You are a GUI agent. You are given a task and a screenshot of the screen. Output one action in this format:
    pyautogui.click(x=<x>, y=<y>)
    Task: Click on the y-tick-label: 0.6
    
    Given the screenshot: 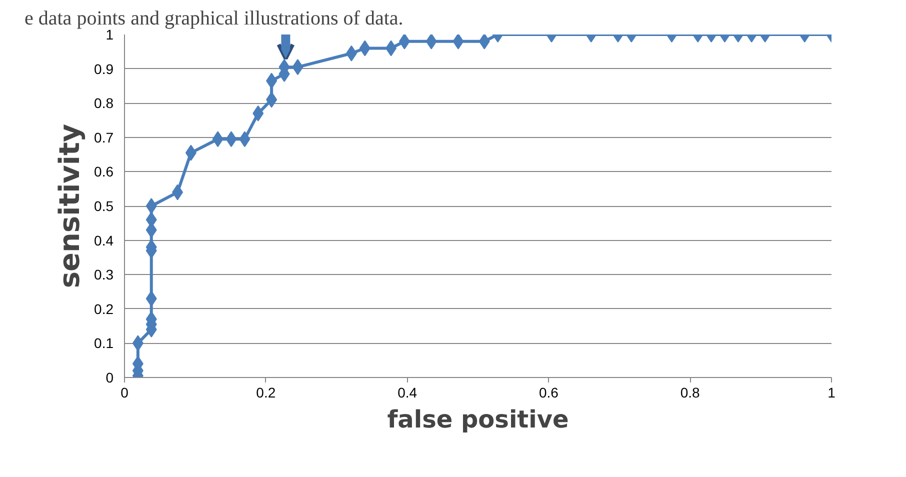 What is the action you would take?
    pyautogui.click(x=104, y=172)
    